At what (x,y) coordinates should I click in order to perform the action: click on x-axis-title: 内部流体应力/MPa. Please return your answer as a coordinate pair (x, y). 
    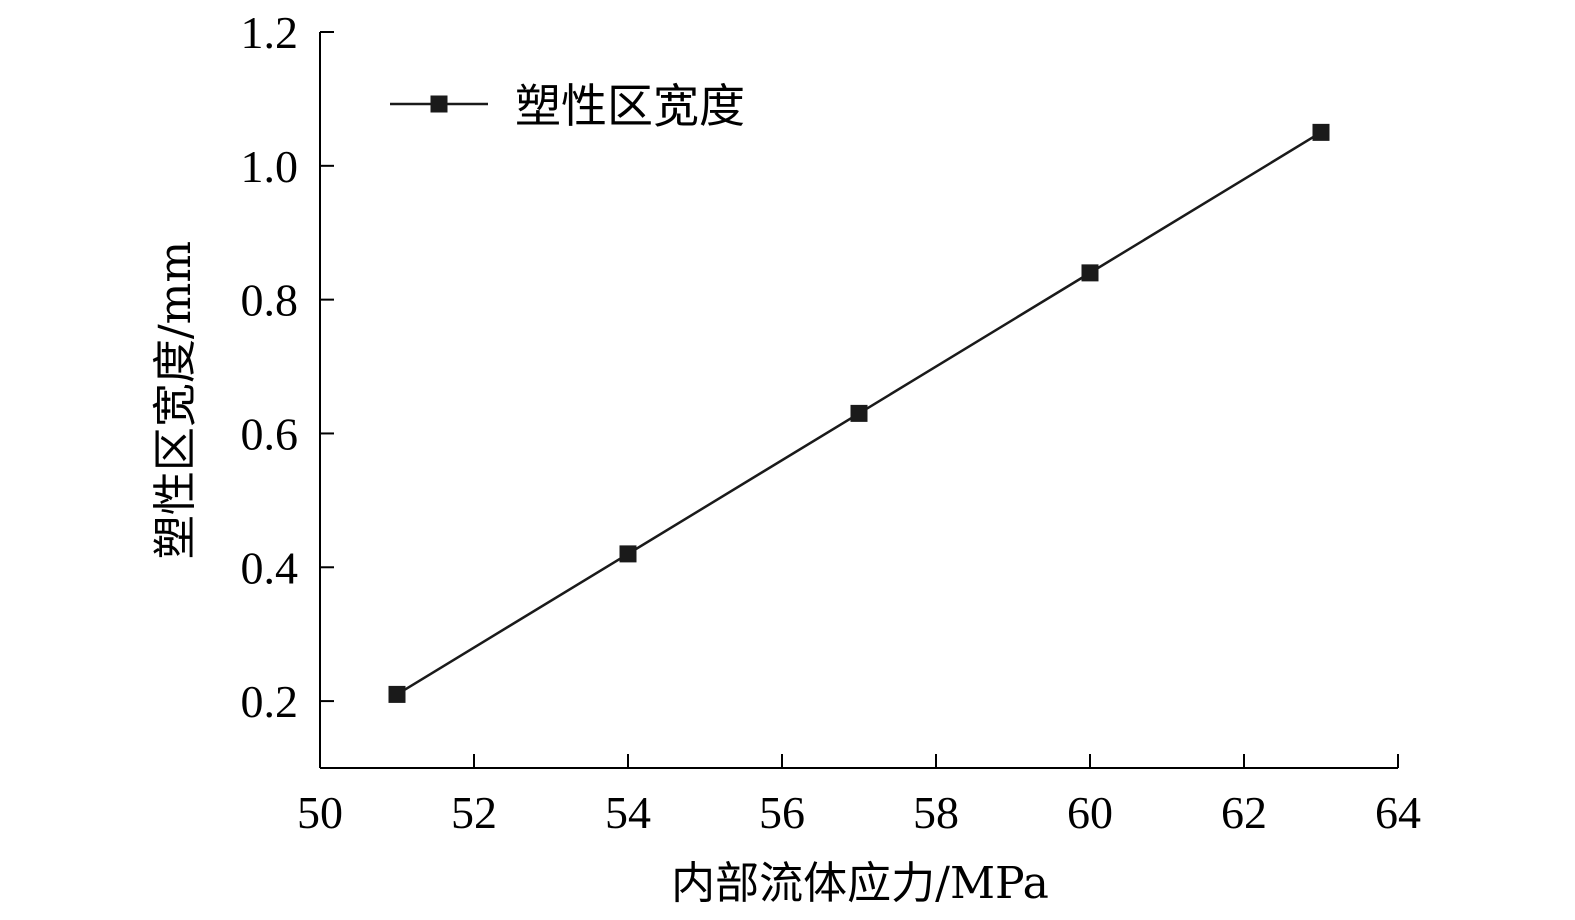
    Looking at the image, I should click on (860, 883).